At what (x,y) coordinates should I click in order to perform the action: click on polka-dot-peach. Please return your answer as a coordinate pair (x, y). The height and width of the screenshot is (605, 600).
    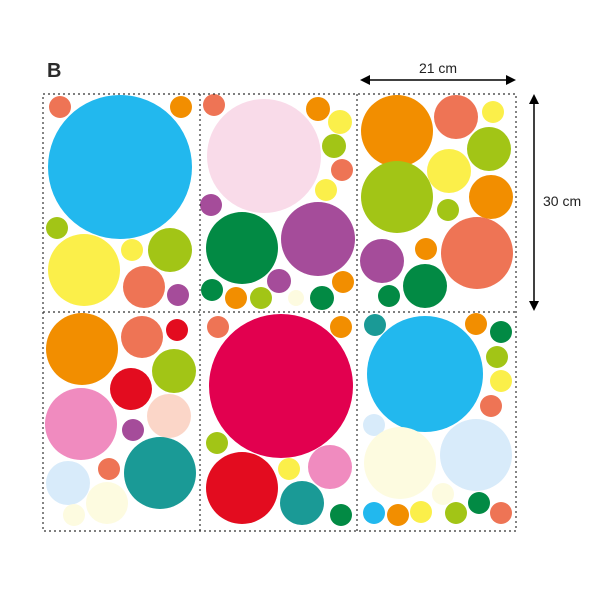
    Looking at the image, I should click on (169, 416).